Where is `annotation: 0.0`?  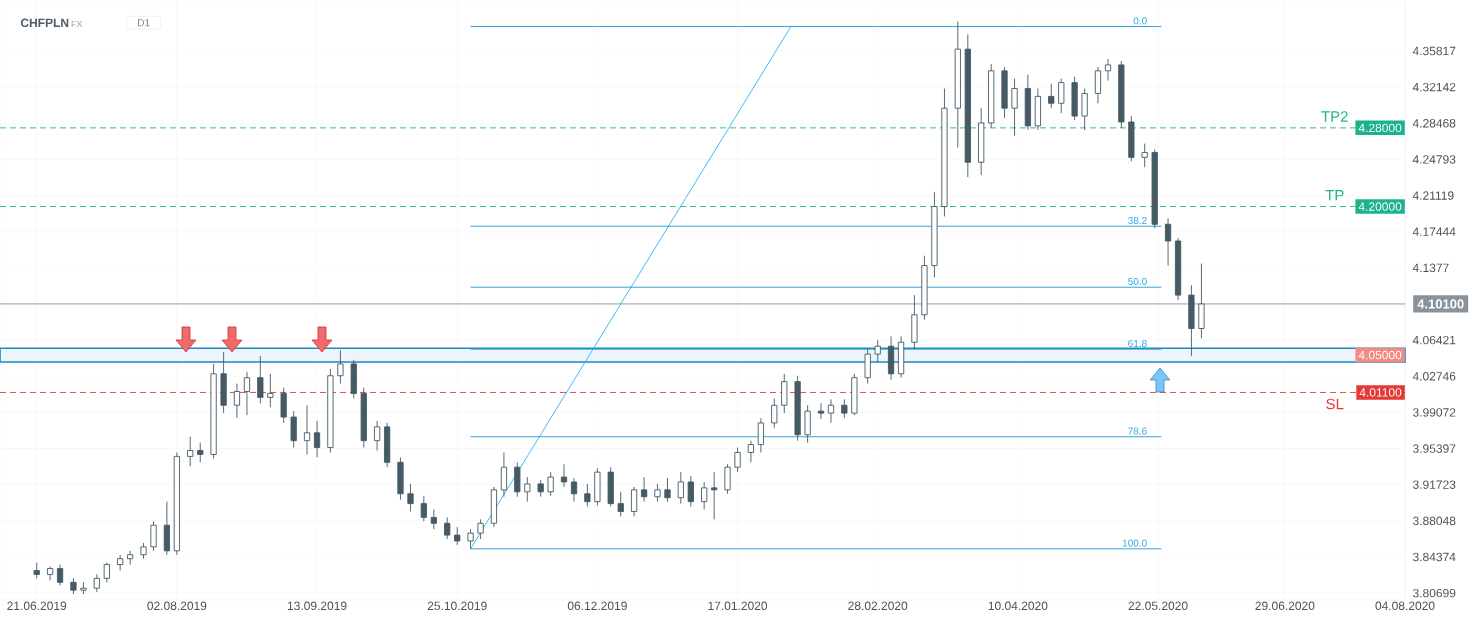 annotation: 0.0 is located at coordinates (1140, 21).